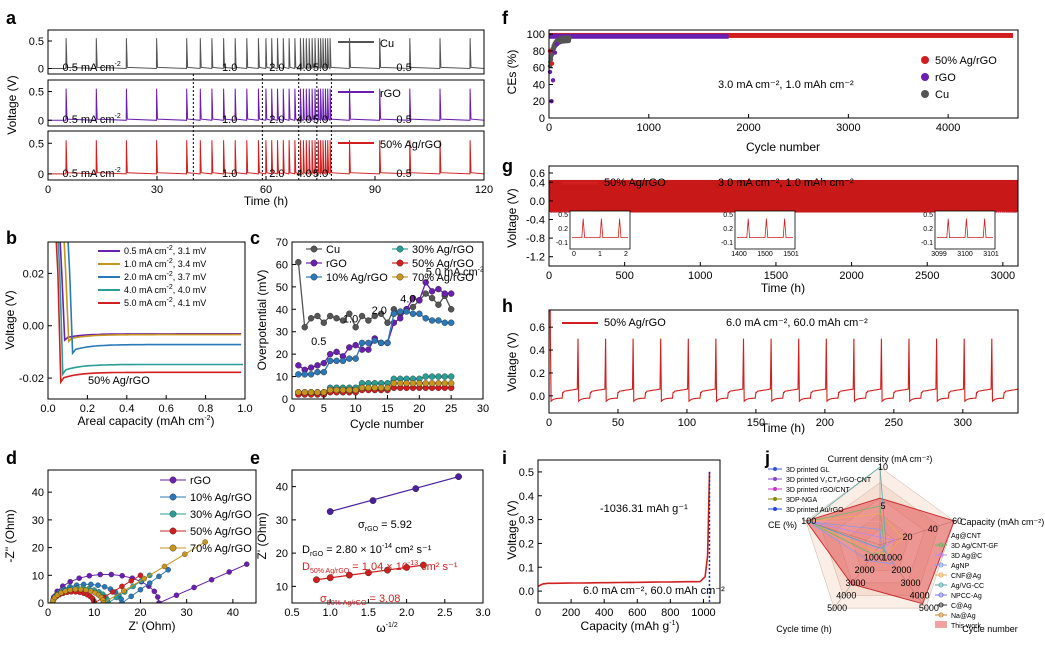 Image resolution: width=1045 pixels, height=648 pixels. I want to click on h-xtick-label: 200, so click(825, 423).